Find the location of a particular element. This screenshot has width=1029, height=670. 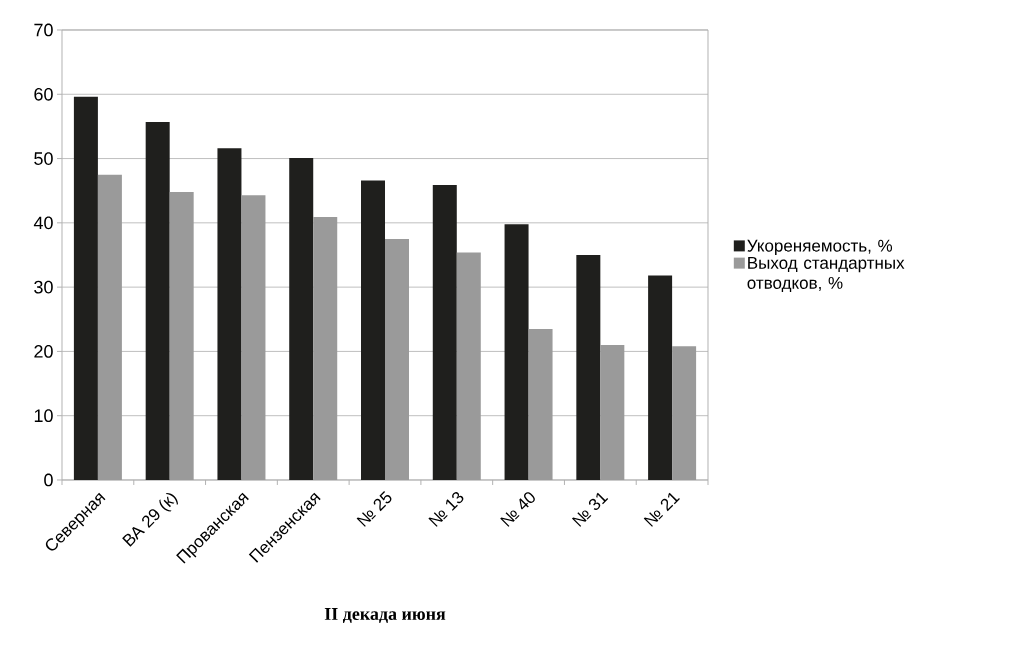

x-tick-label: № 31 is located at coordinates (590, 509).